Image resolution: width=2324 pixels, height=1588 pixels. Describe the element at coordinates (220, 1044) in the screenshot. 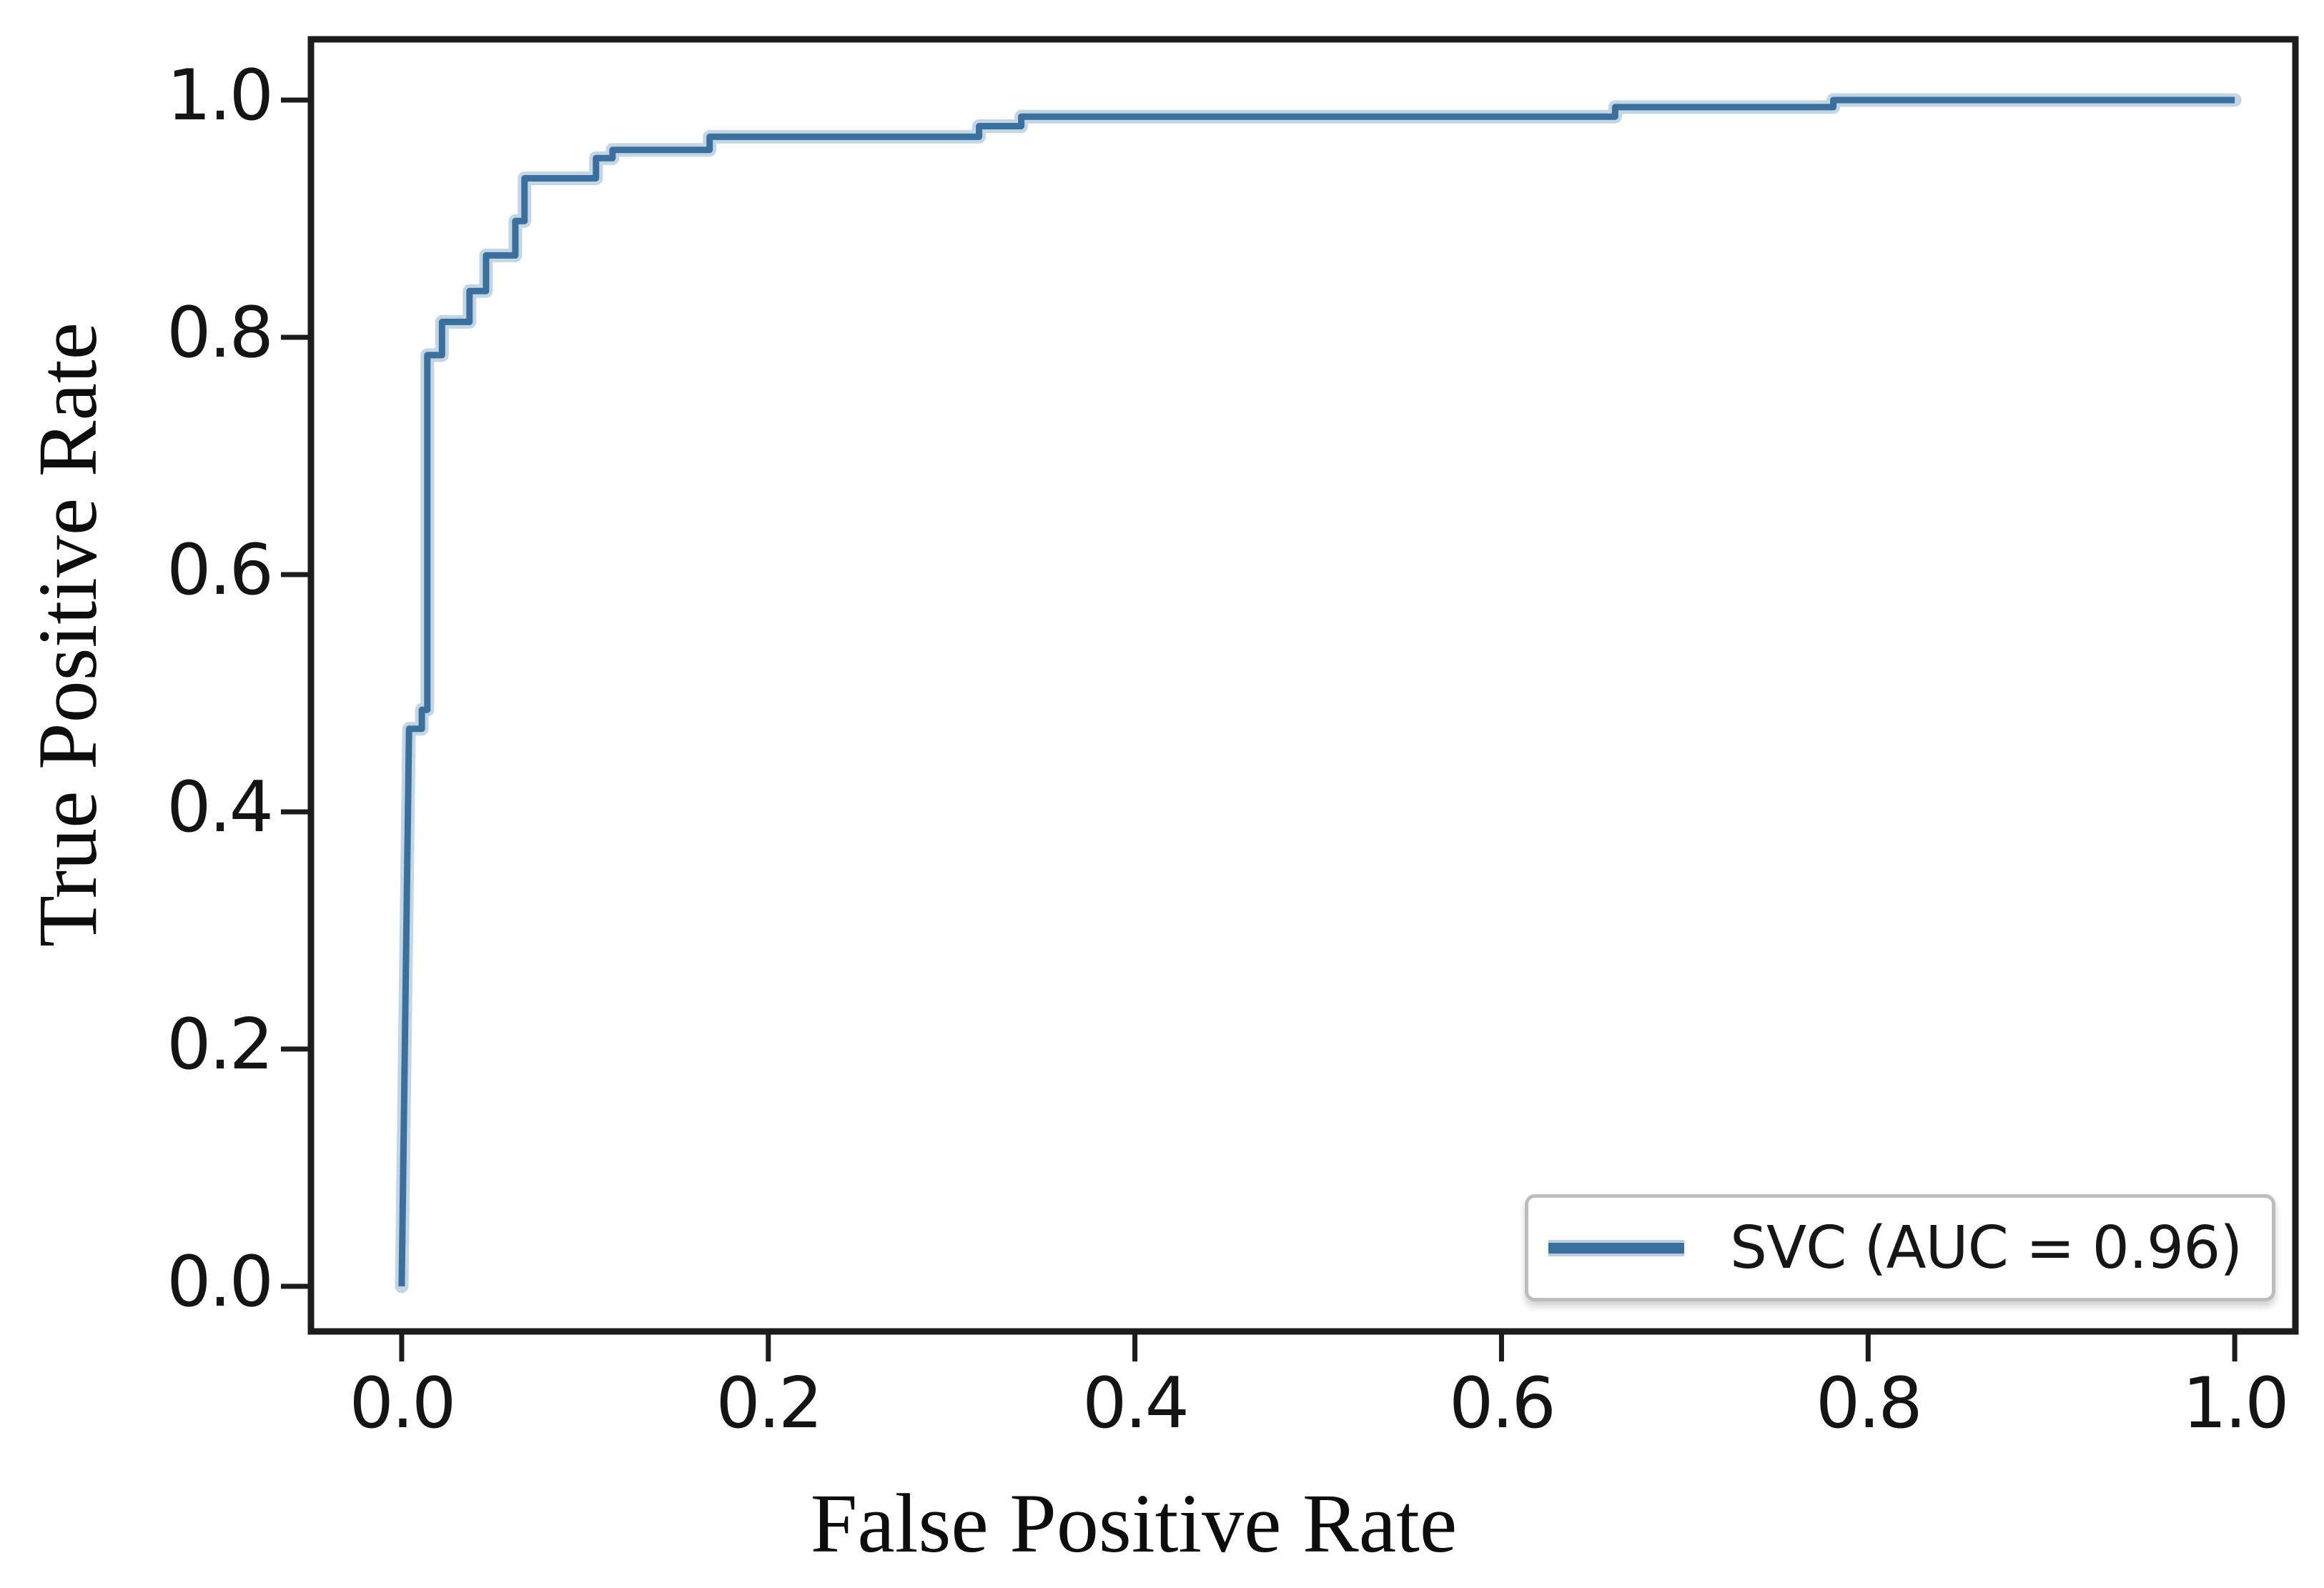

I see `y-tick-label: 0.2` at that location.